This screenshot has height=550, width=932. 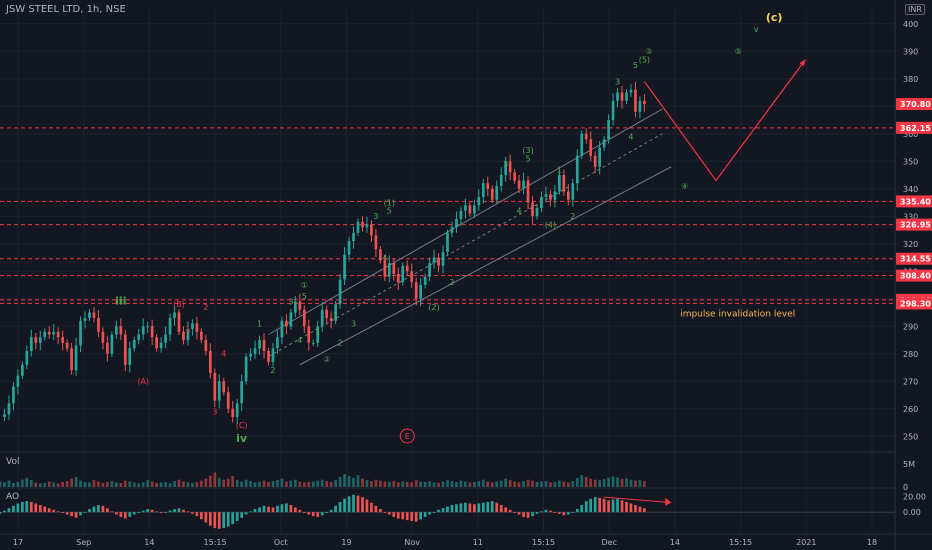 I want to click on wave-label: (A), so click(x=143, y=381).